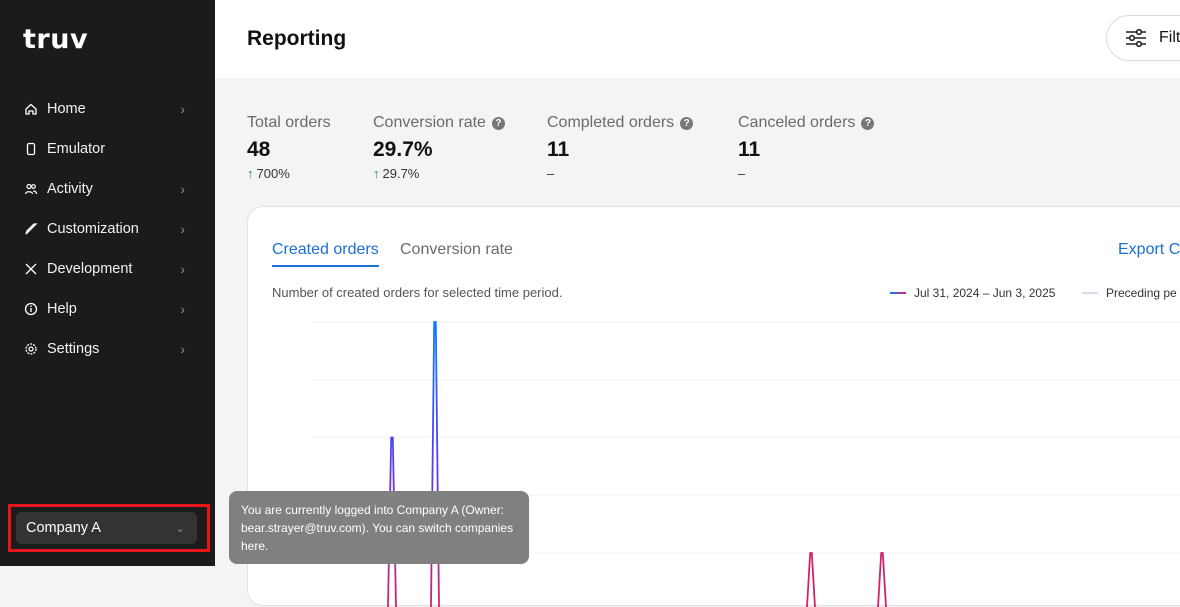  What do you see at coordinates (31, 229) in the screenshot?
I see `brush-icon` at bounding box center [31, 229].